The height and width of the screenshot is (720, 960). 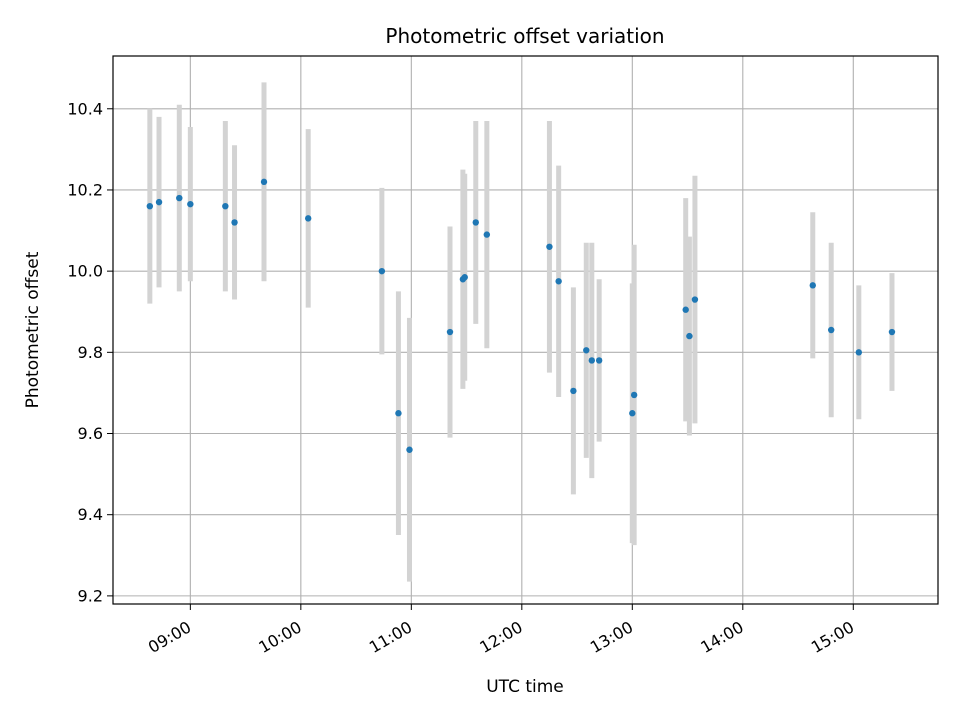 I want to click on y-tick-label: 9.6, so click(x=90, y=433).